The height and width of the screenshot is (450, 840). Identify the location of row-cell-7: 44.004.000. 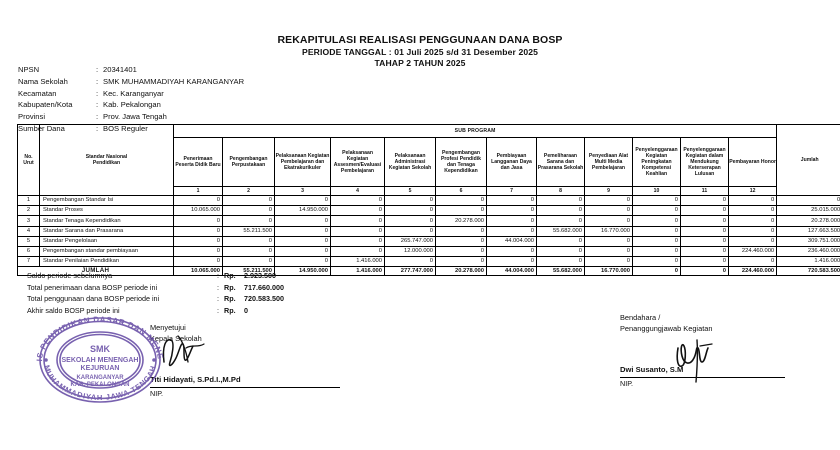
(511, 241).